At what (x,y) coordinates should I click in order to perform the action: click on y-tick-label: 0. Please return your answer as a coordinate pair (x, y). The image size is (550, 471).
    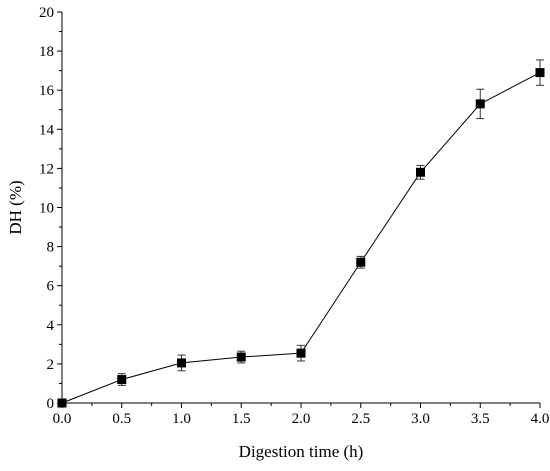
    Looking at the image, I should click on (51, 404).